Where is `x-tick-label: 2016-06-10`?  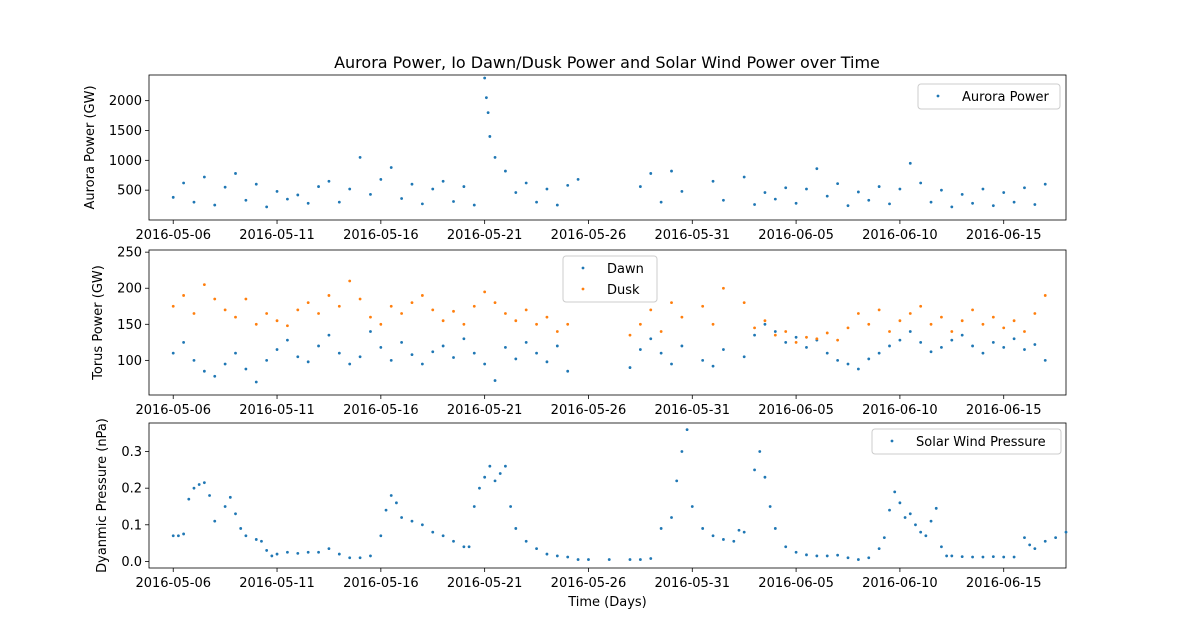 x-tick-label: 2016-06-10 is located at coordinates (900, 583).